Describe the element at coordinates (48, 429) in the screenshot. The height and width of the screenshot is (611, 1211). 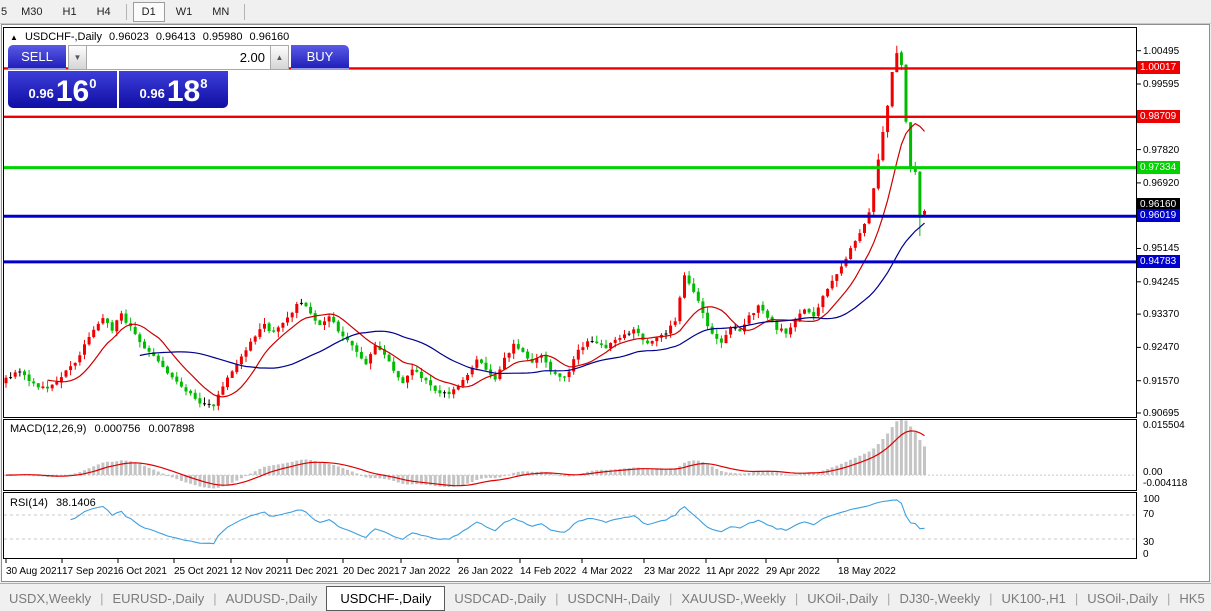
I see `macd-name: MACD(12,26,9)` at that location.